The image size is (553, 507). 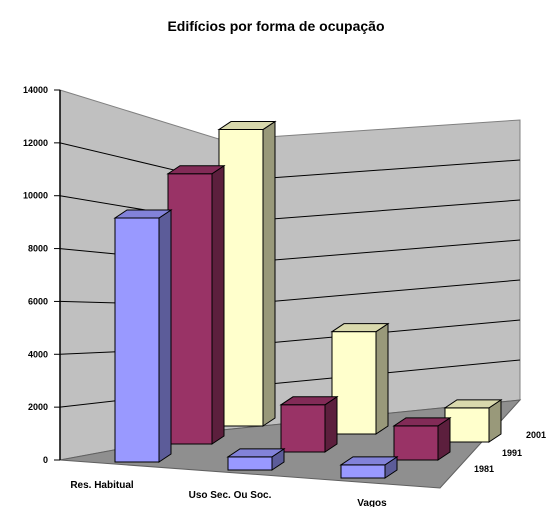 I want to click on bar-1991-res-habitual, so click(x=196, y=304).